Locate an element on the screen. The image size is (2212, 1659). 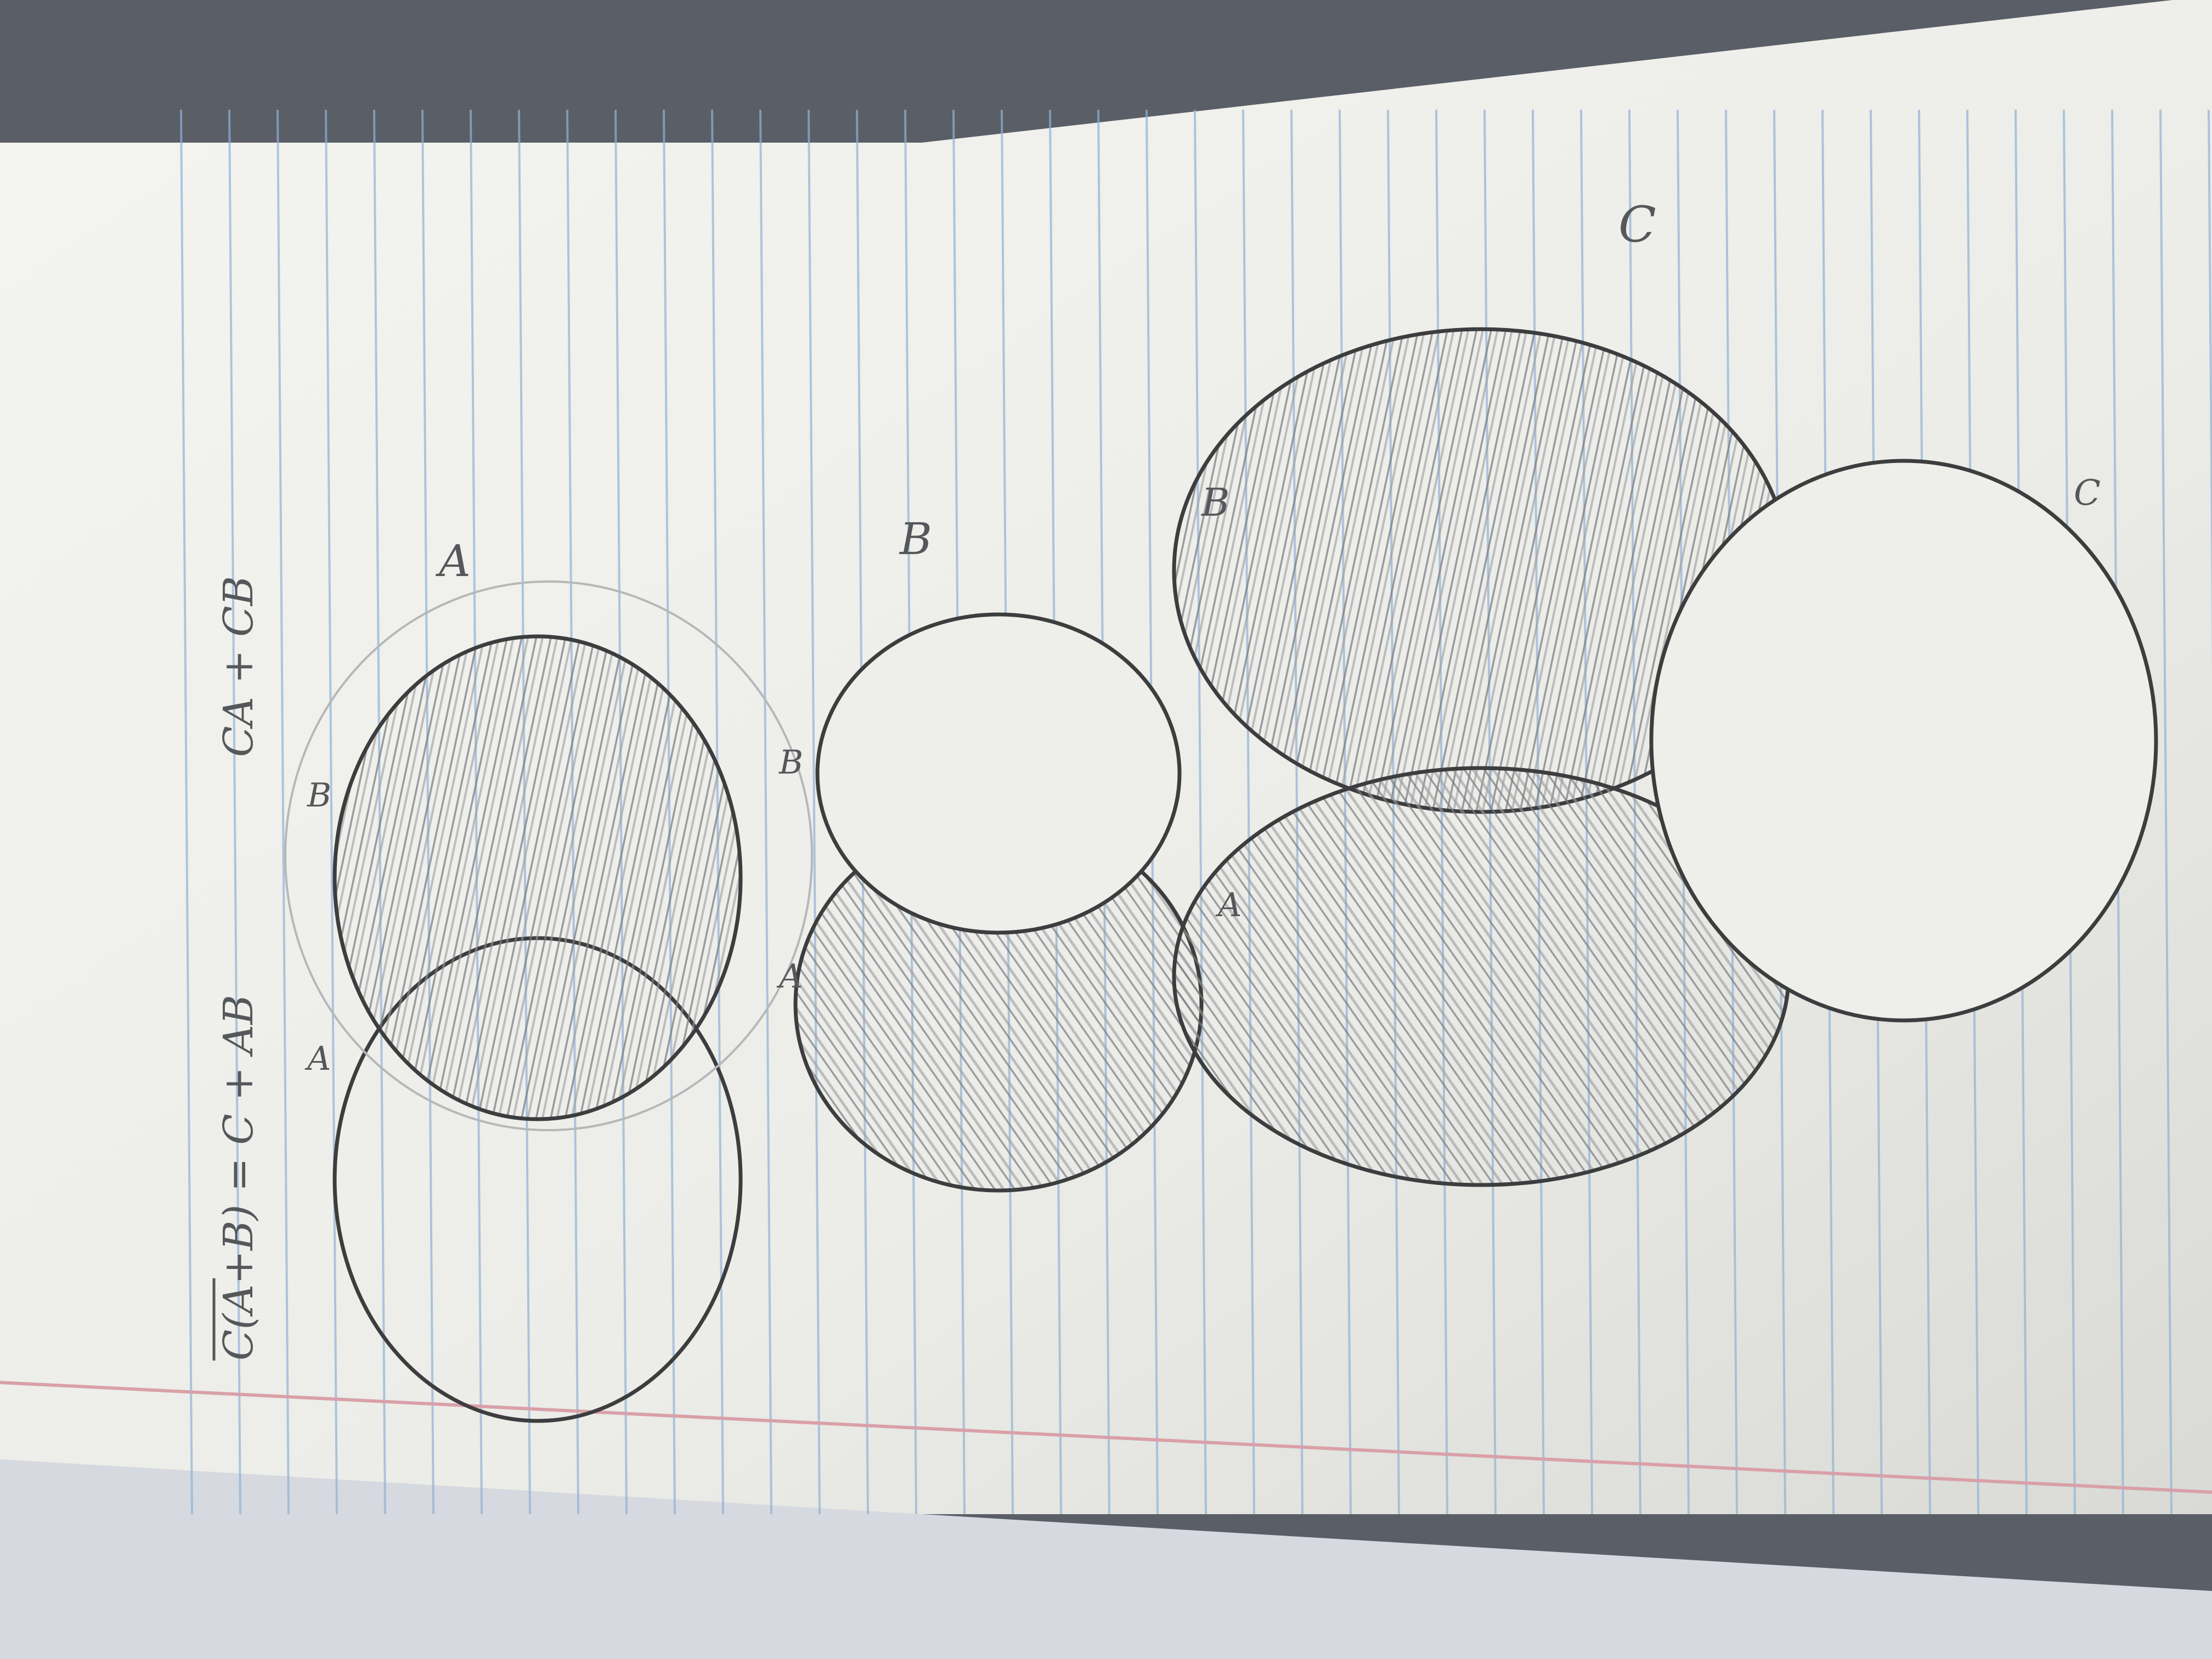
caption: A is located at coordinates (453, 560).